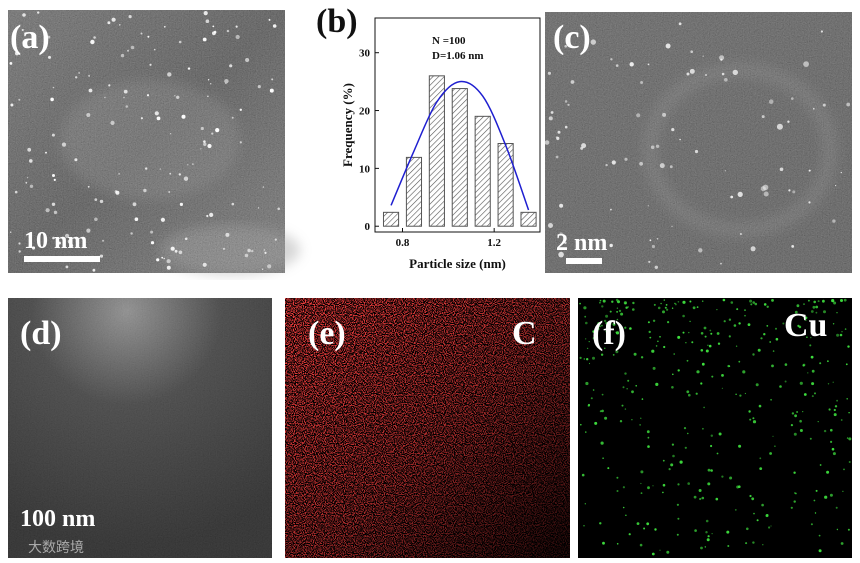  I want to click on panel-f: (f) Cu, so click(715, 428).